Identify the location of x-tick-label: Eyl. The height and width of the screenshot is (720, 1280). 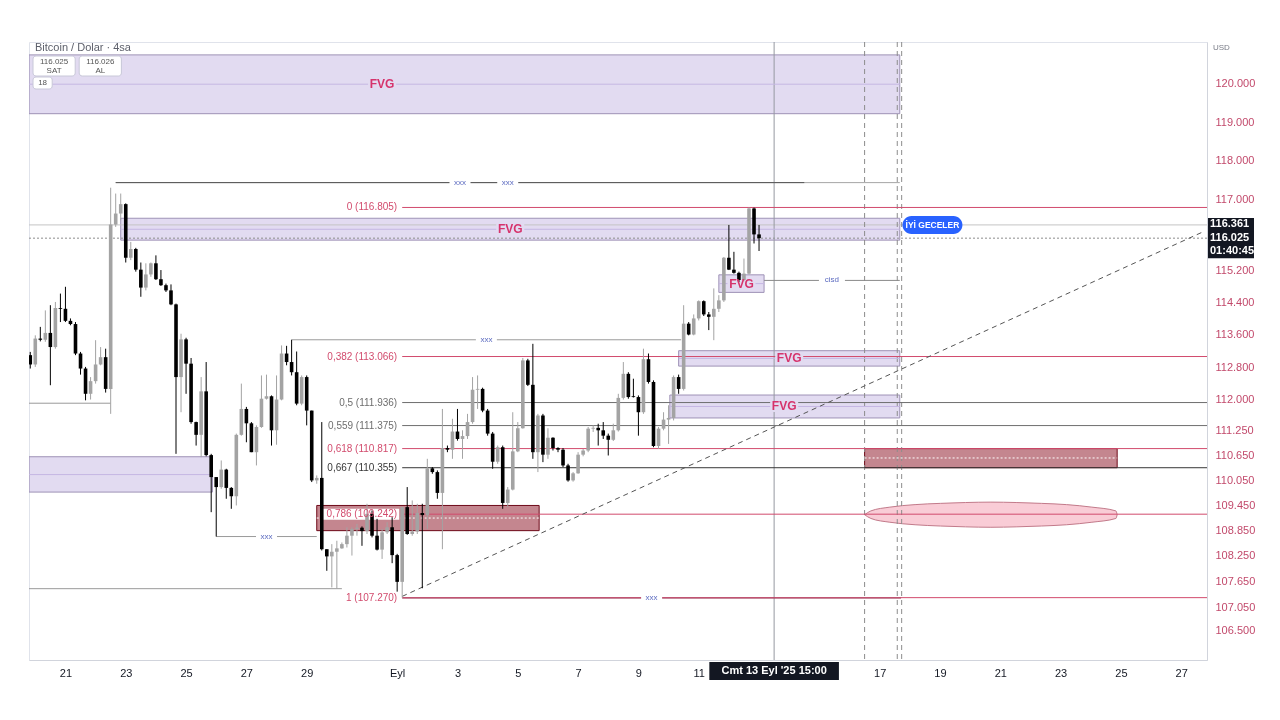
(398, 672).